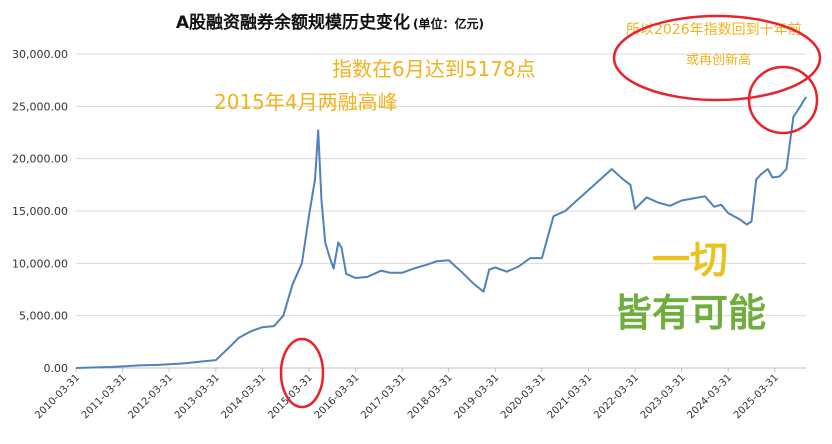  Describe the element at coordinates (40, 54) in the screenshot. I see `y-tick-label: 30,000.00` at that location.